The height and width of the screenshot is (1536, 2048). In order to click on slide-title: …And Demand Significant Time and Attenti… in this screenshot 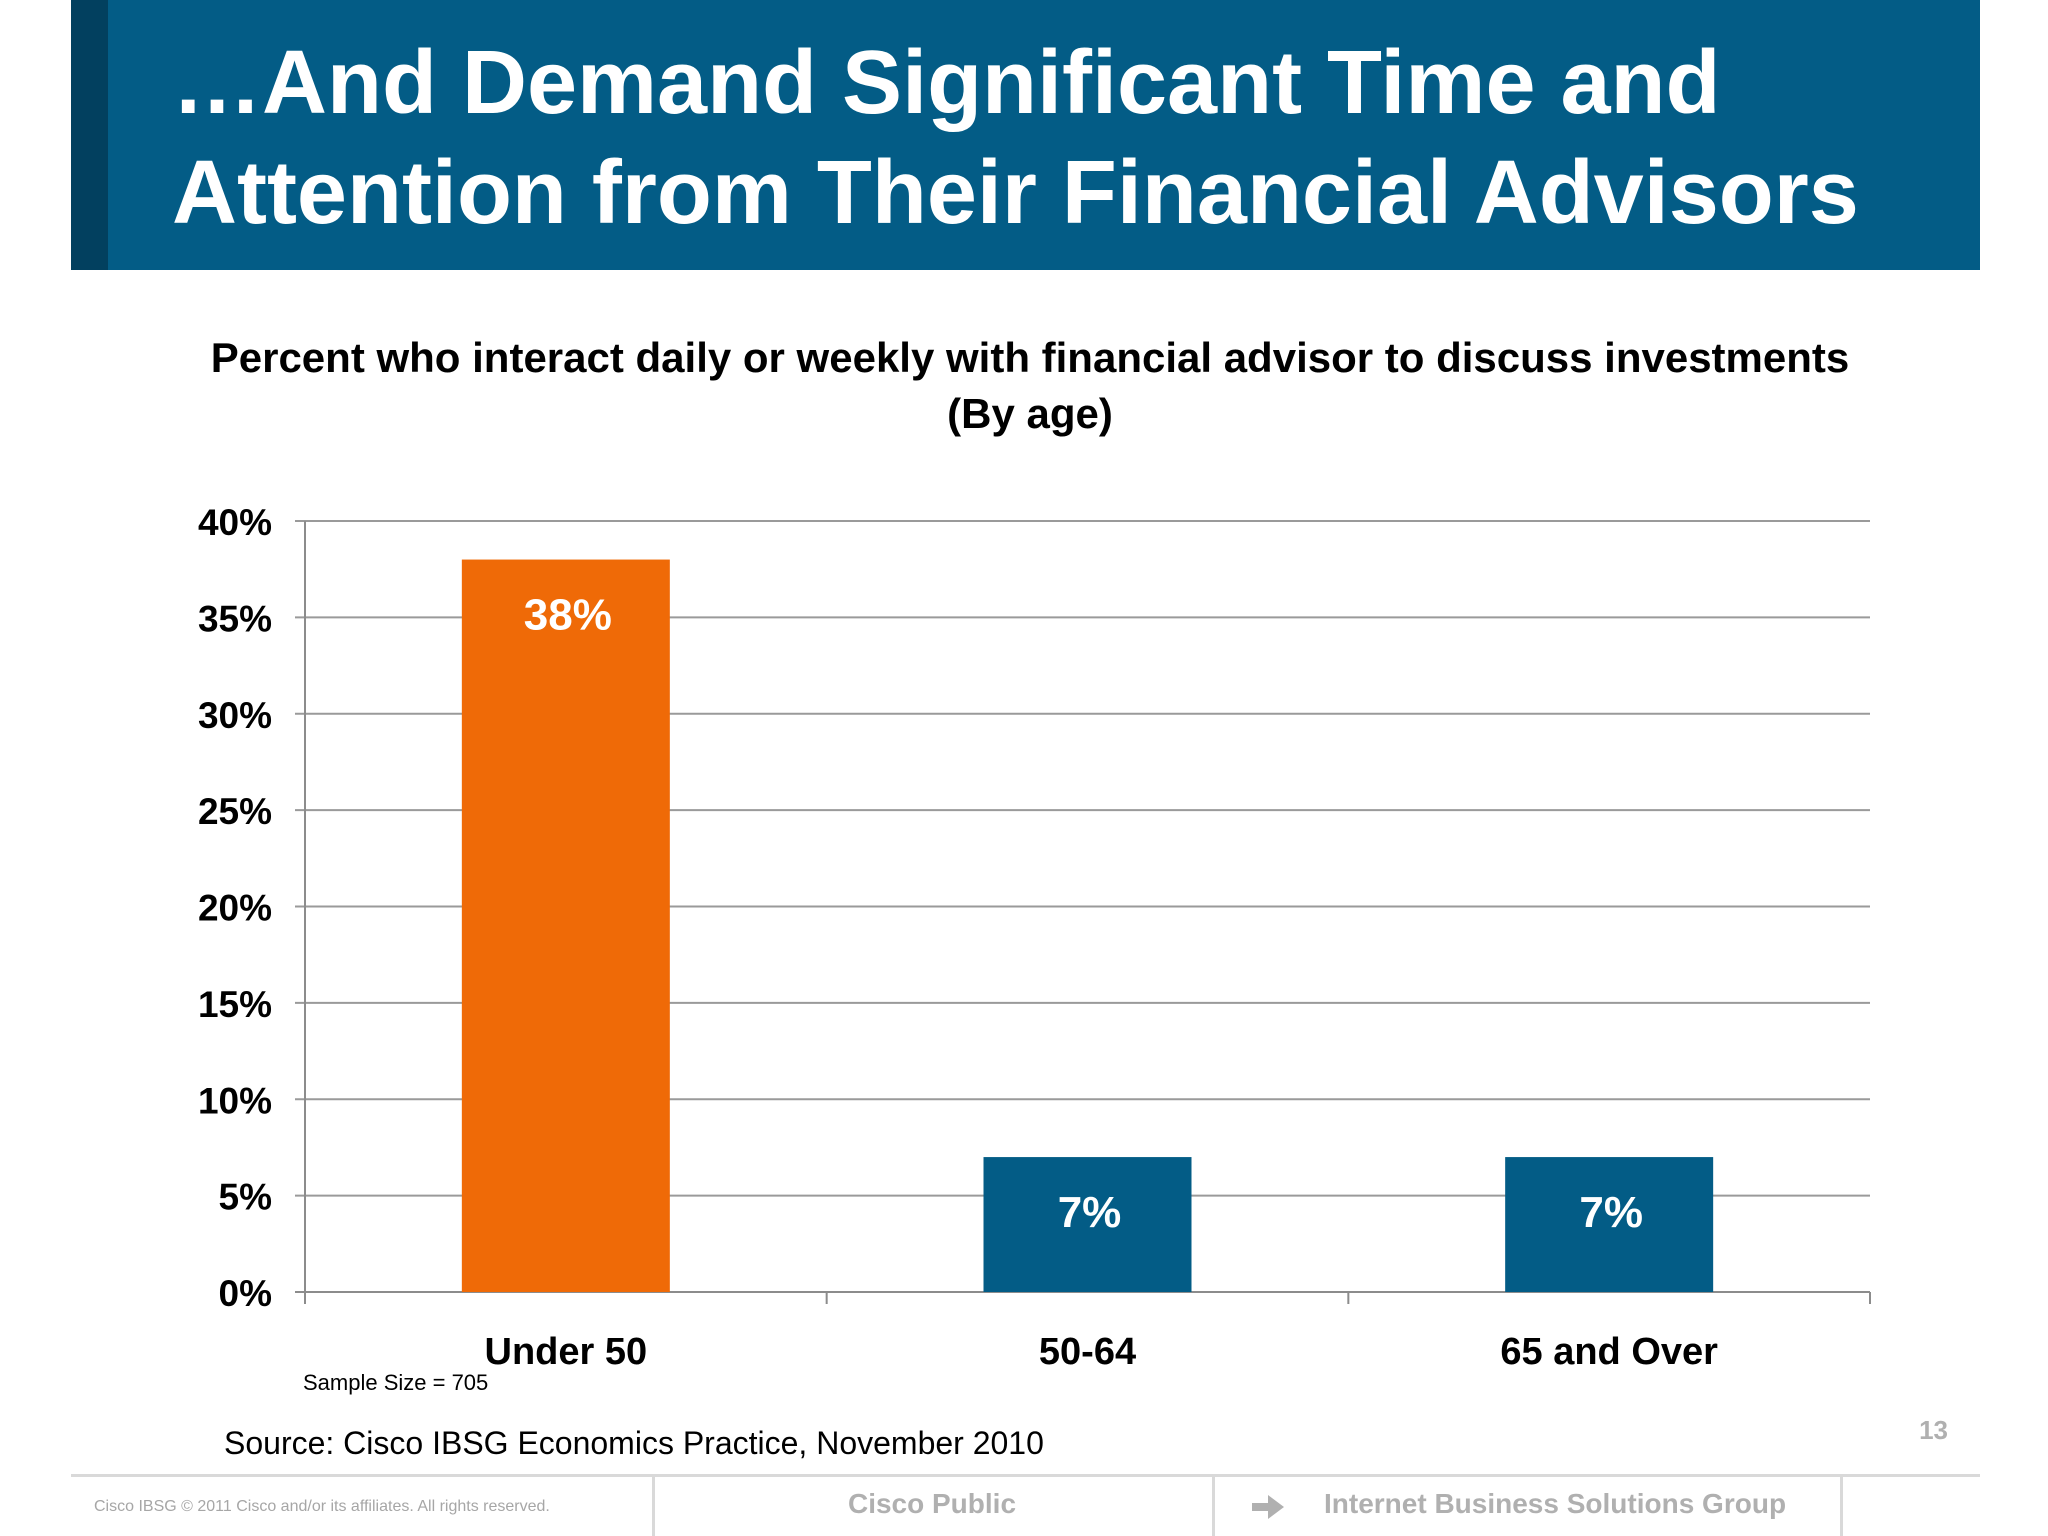, I will do `click(1062, 138)`.